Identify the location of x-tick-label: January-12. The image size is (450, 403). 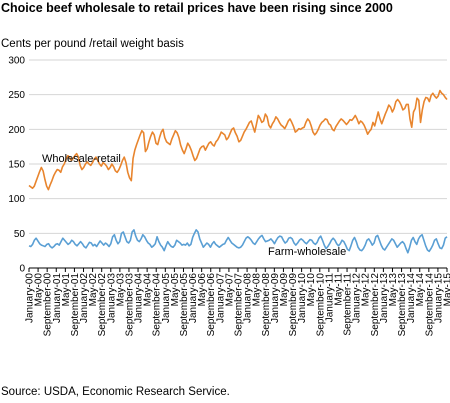
(357, 298).